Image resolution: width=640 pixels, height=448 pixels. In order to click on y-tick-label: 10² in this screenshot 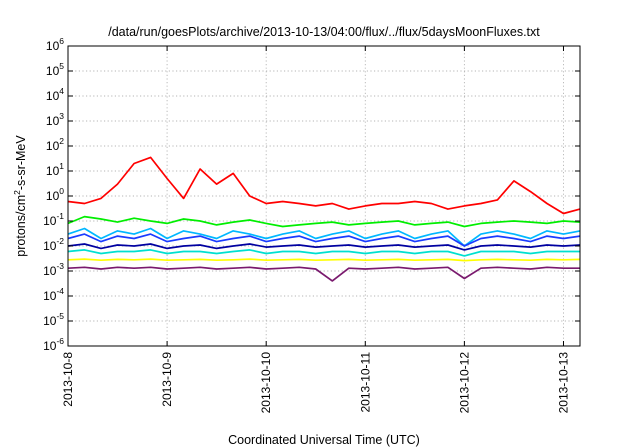, I will do `click(55, 144)`.